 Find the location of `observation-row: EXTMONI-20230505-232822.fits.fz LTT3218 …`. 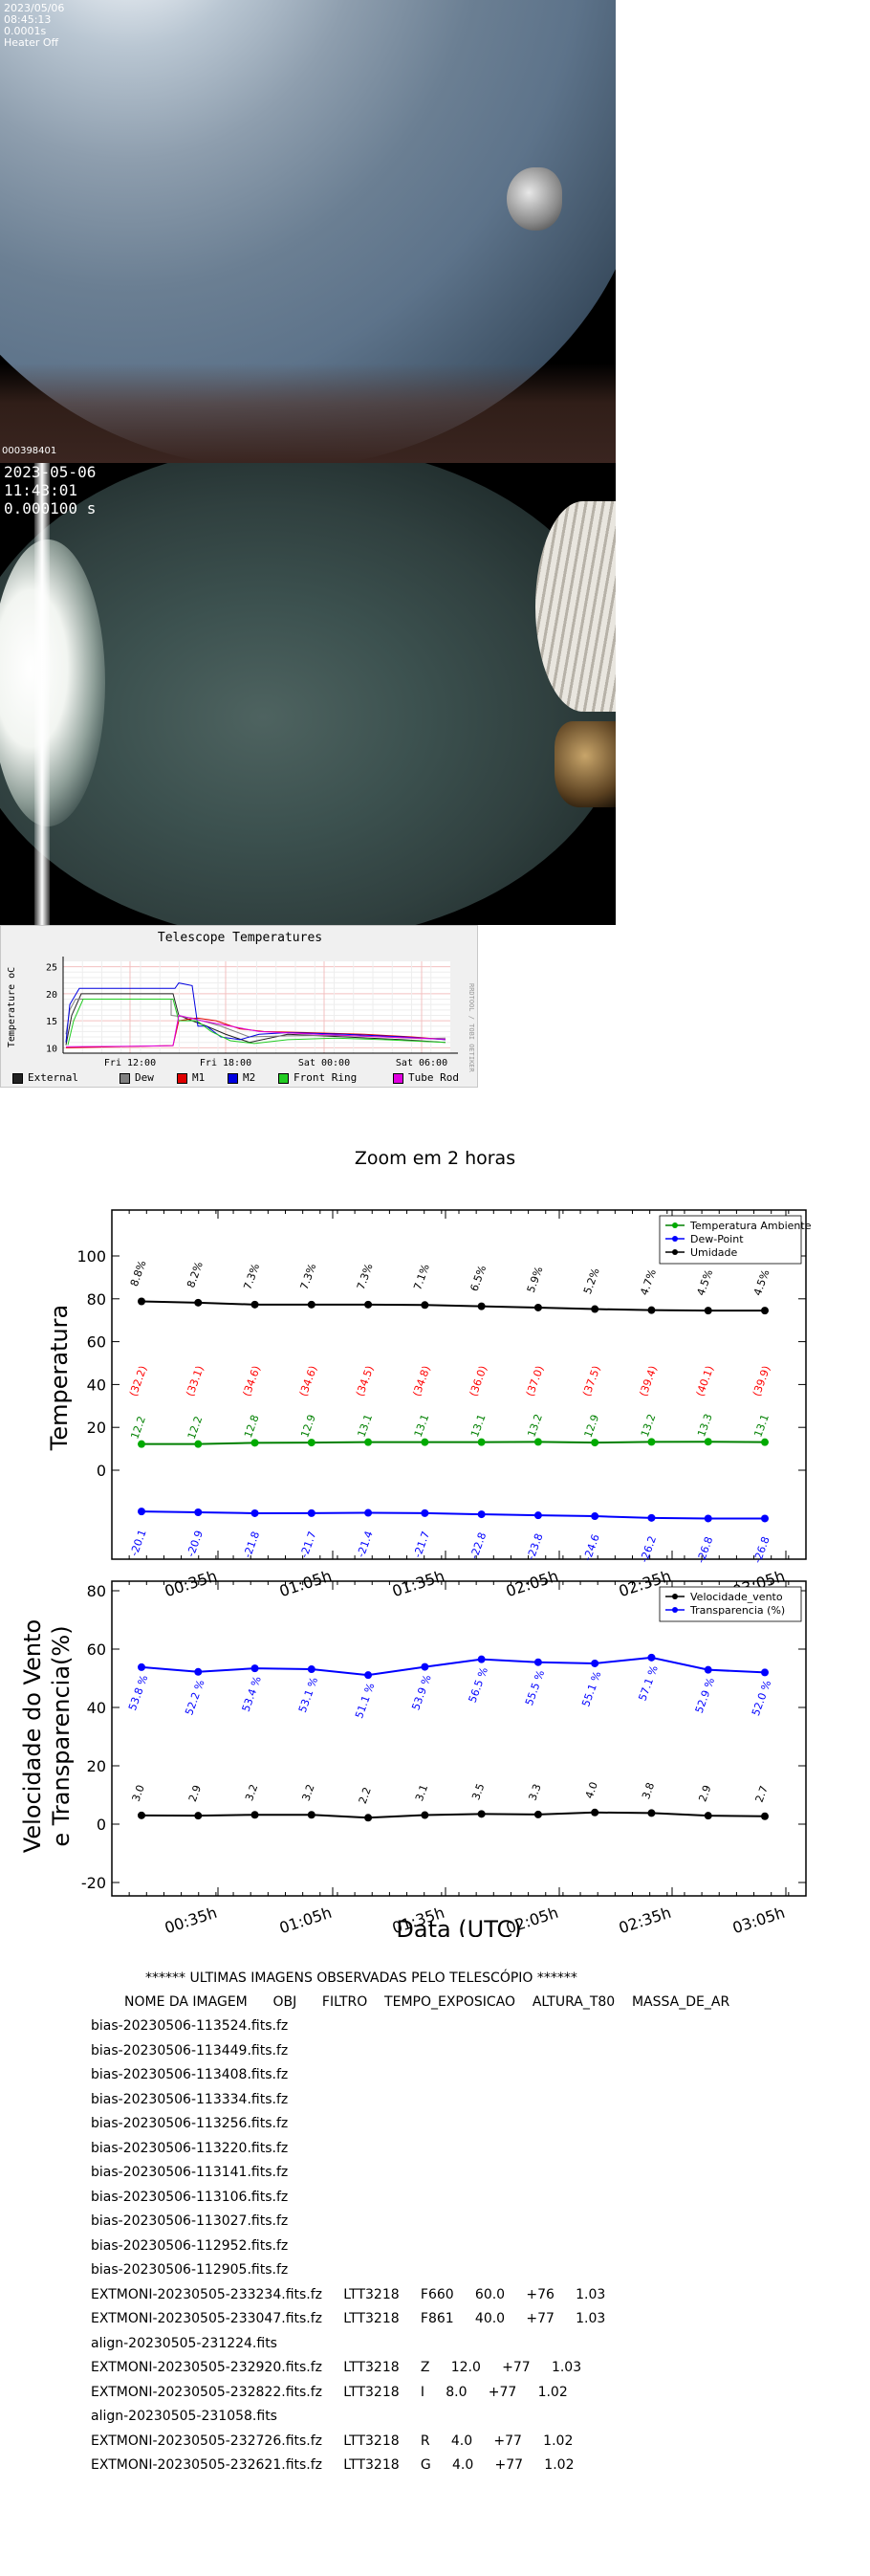

observation-row: EXTMONI-20230505-232822.fits.fz LTT3218 … is located at coordinates (329, 2392).